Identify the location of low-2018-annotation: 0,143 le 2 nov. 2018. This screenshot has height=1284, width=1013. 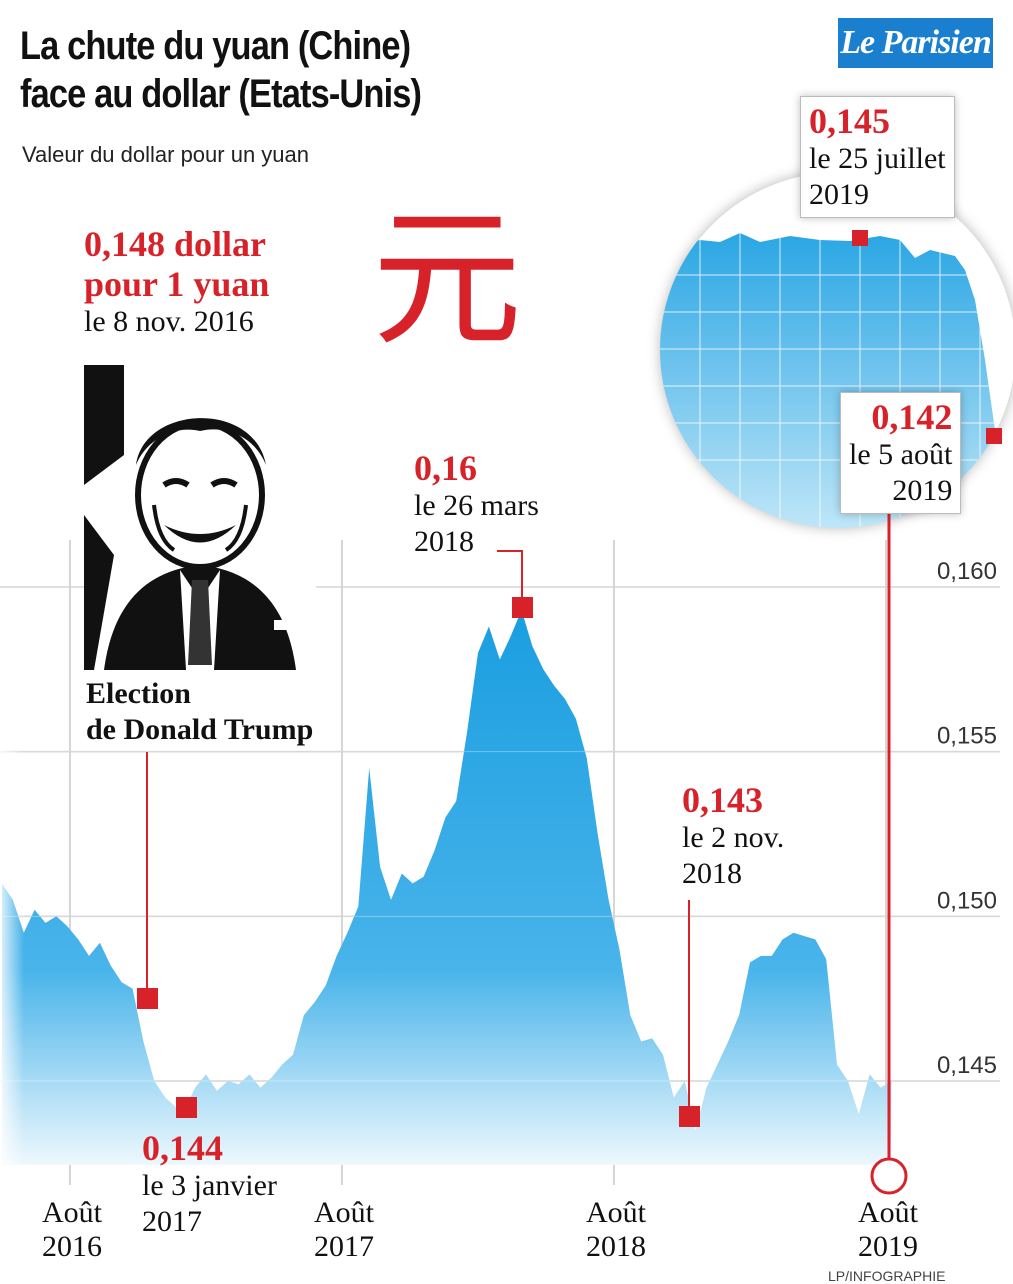
(733, 836).